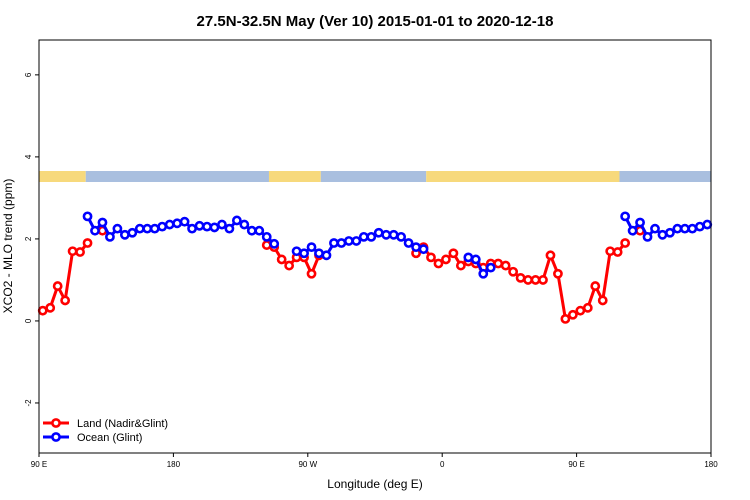 The height and width of the screenshot is (500, 750). I want to click on legend-label: Ocean (Glint), so click(109, 438).